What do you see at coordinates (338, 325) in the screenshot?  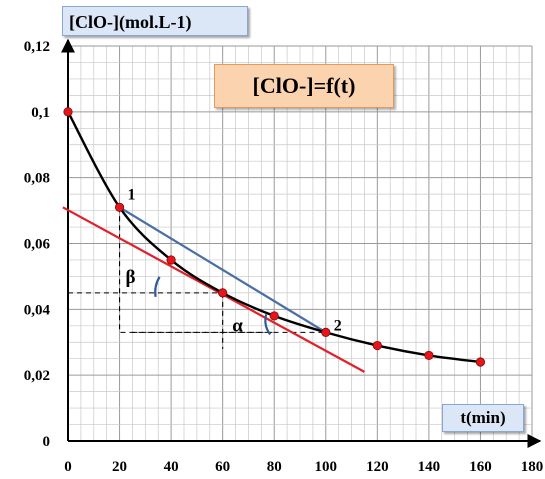 I see `annotation-label: 2` at bounding box center [338, 325].